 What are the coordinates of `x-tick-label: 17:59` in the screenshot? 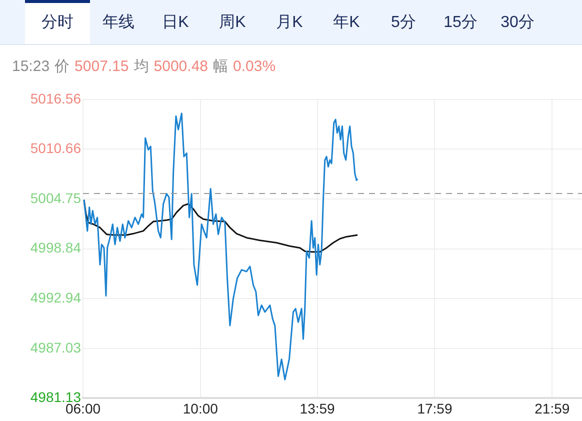 It's located at (434, 408).